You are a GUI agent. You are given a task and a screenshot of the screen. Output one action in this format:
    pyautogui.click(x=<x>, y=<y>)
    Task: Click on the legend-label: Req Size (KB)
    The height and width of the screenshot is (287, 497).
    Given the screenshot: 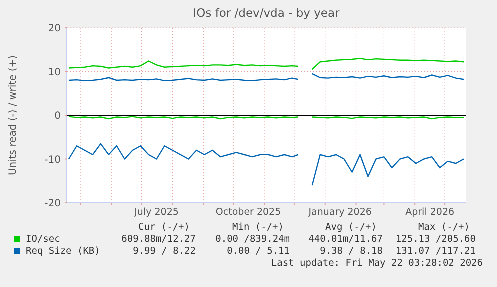 What is the action you would take?
    pyautogui.click(x=63, y=251)
    